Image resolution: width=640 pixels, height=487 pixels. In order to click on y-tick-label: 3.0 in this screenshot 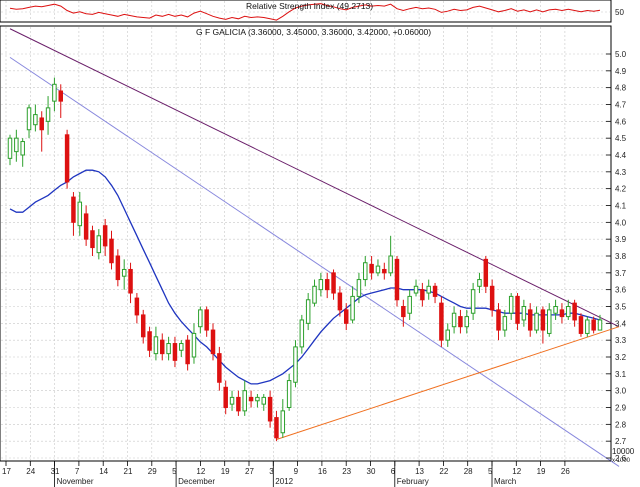, I will do `click(621, 391)`.